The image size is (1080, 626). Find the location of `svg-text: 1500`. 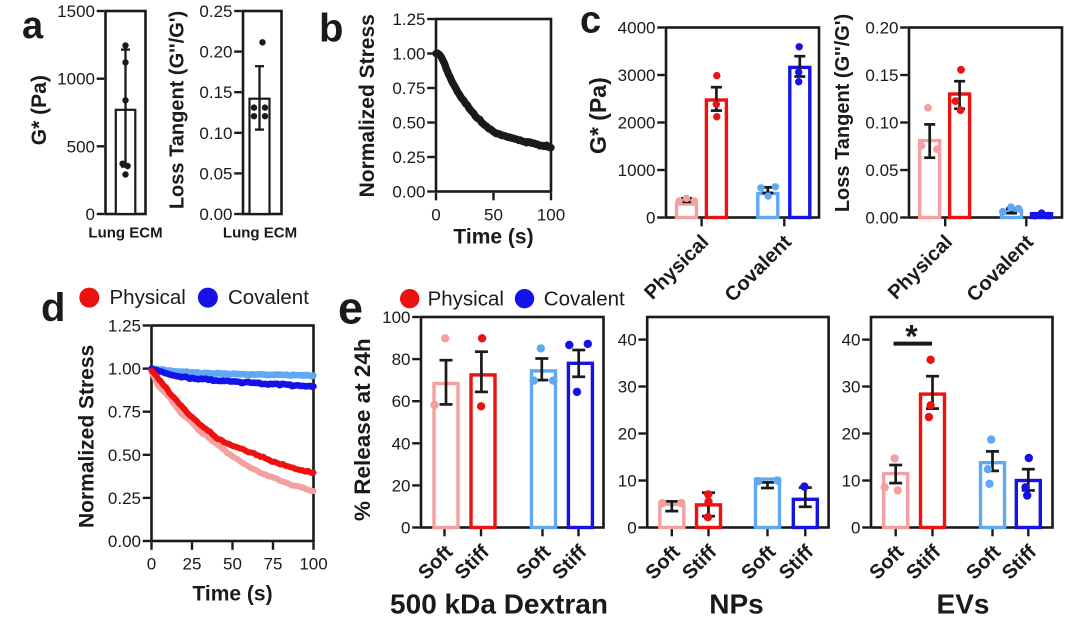

svg-text: 1500 is located at coordinates (76, 11).